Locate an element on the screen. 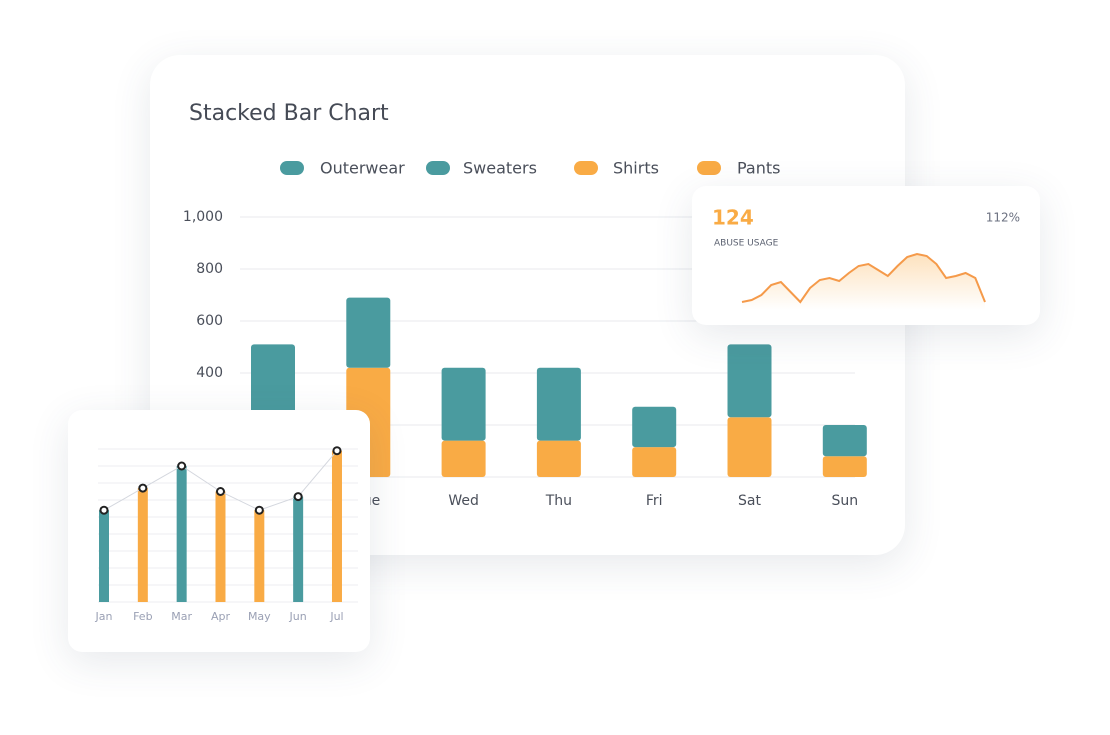 The image size is (1110, 735). kpi-label: ABUSE USAGE is located at coordinates (746, 244).